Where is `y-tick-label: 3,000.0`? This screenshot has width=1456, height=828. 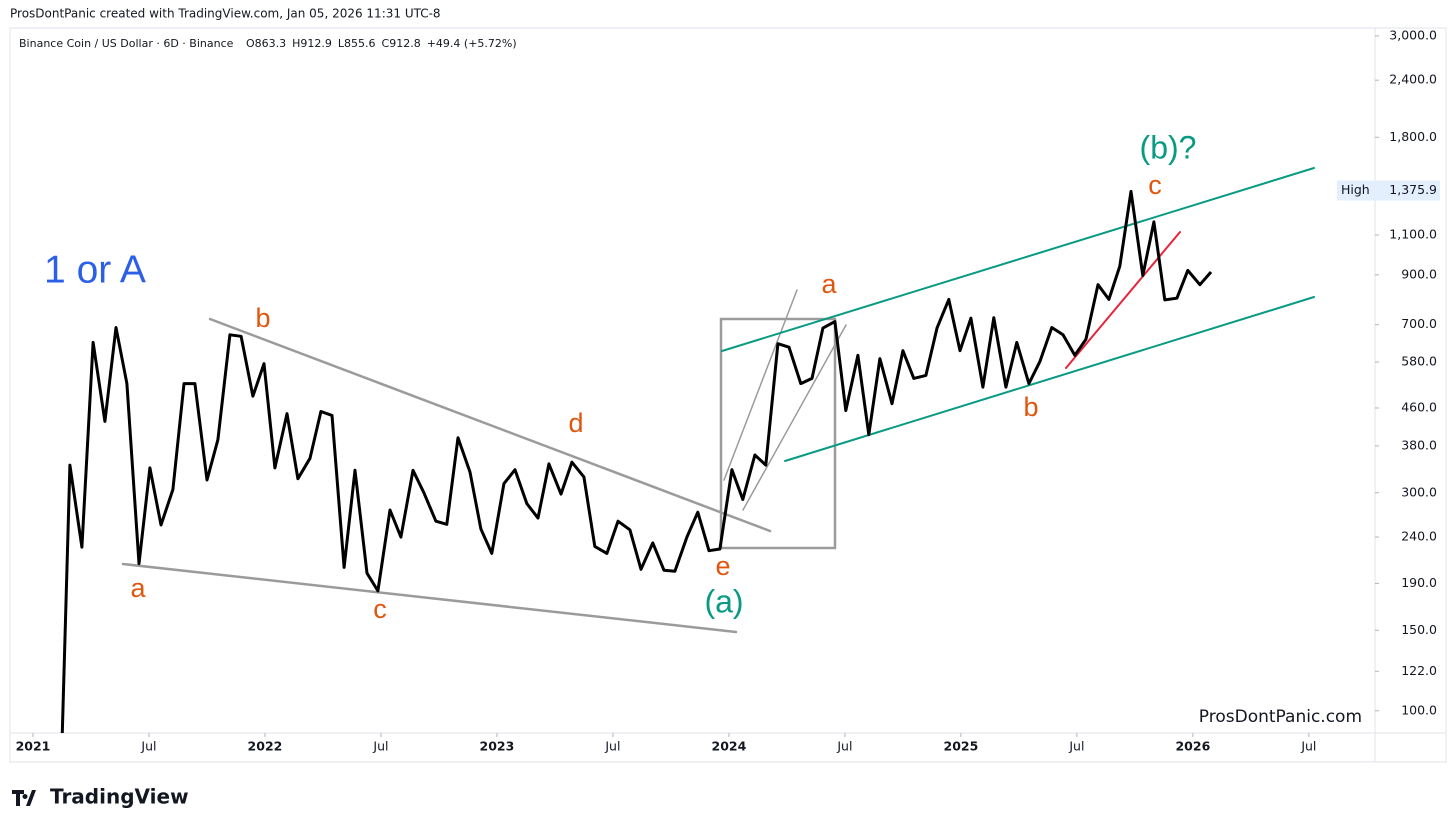
y-tick-label: 3,000.0 is located at coordinates (1413, 34).